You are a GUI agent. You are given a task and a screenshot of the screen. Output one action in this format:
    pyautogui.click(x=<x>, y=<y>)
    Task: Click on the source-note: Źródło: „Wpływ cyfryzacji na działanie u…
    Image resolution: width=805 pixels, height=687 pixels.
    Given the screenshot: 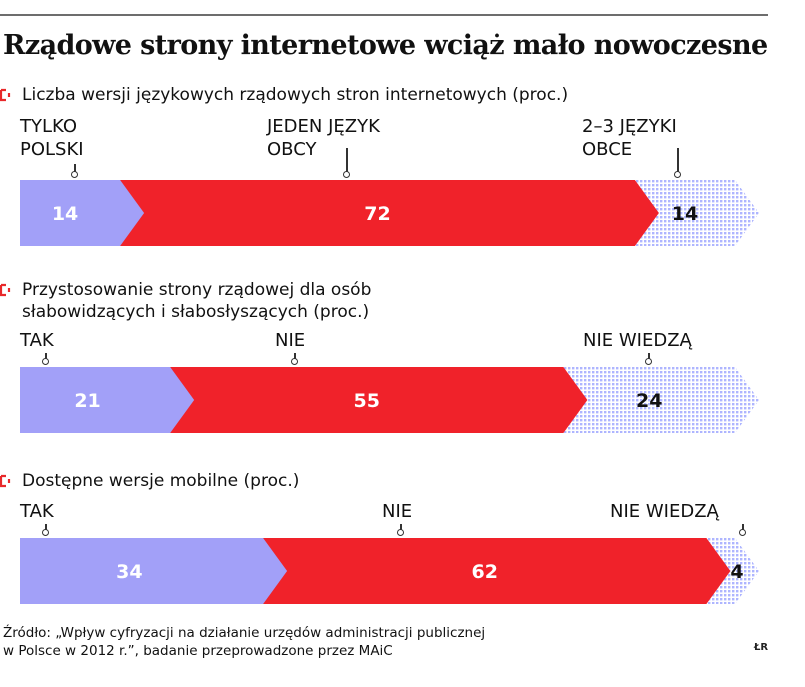 What is the action you would take?
    pyautogui.click(x=244, y=642)
    